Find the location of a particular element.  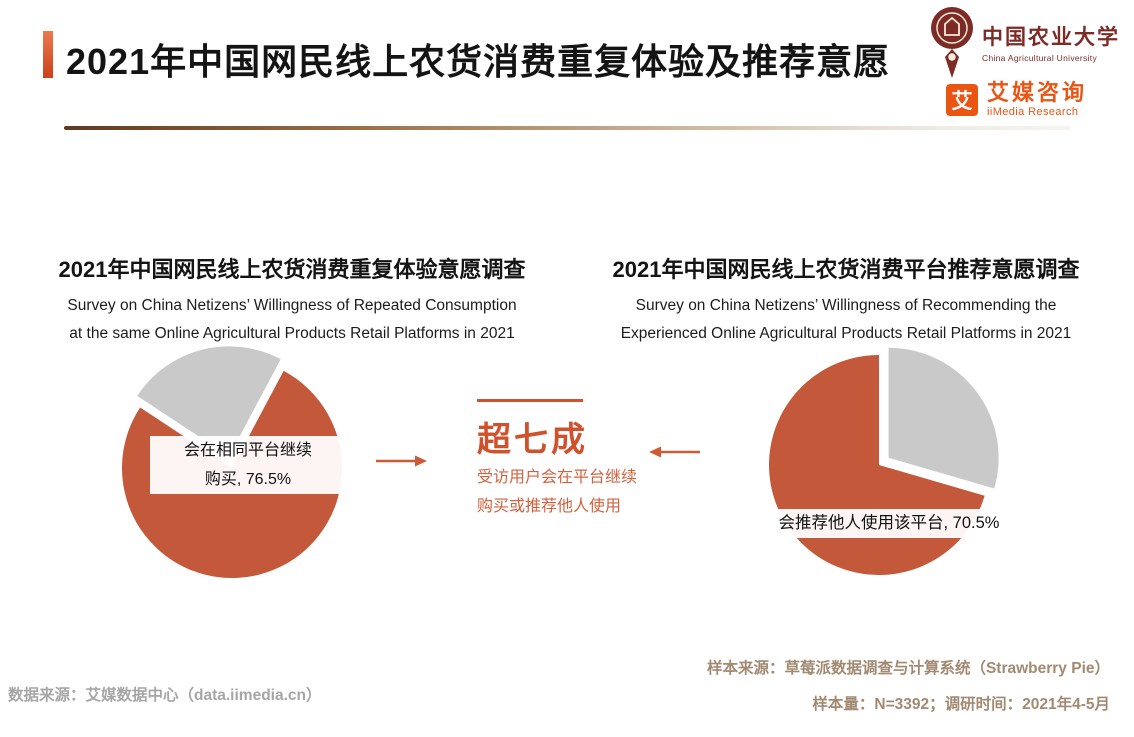

cau-logo: 中国农业大学 China Agricultural University is located at coordinates (1025, 42).